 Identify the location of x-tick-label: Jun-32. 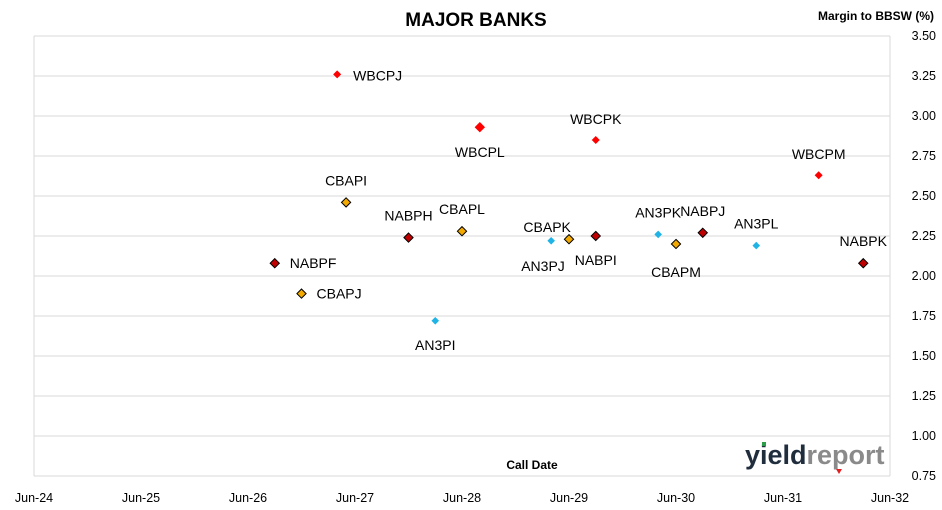
(890, 498).